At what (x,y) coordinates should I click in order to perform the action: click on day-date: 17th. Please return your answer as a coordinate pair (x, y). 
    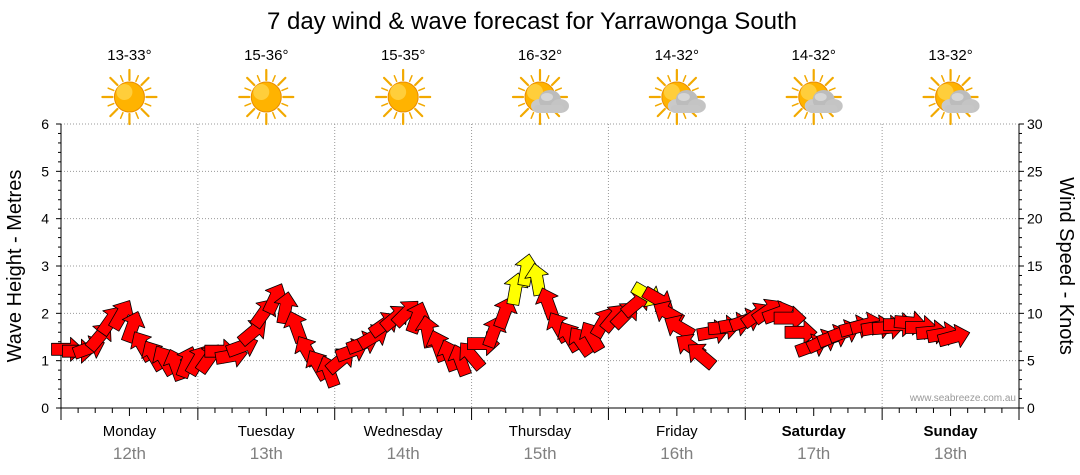
    Looking at the image, I should click on (813, 453).